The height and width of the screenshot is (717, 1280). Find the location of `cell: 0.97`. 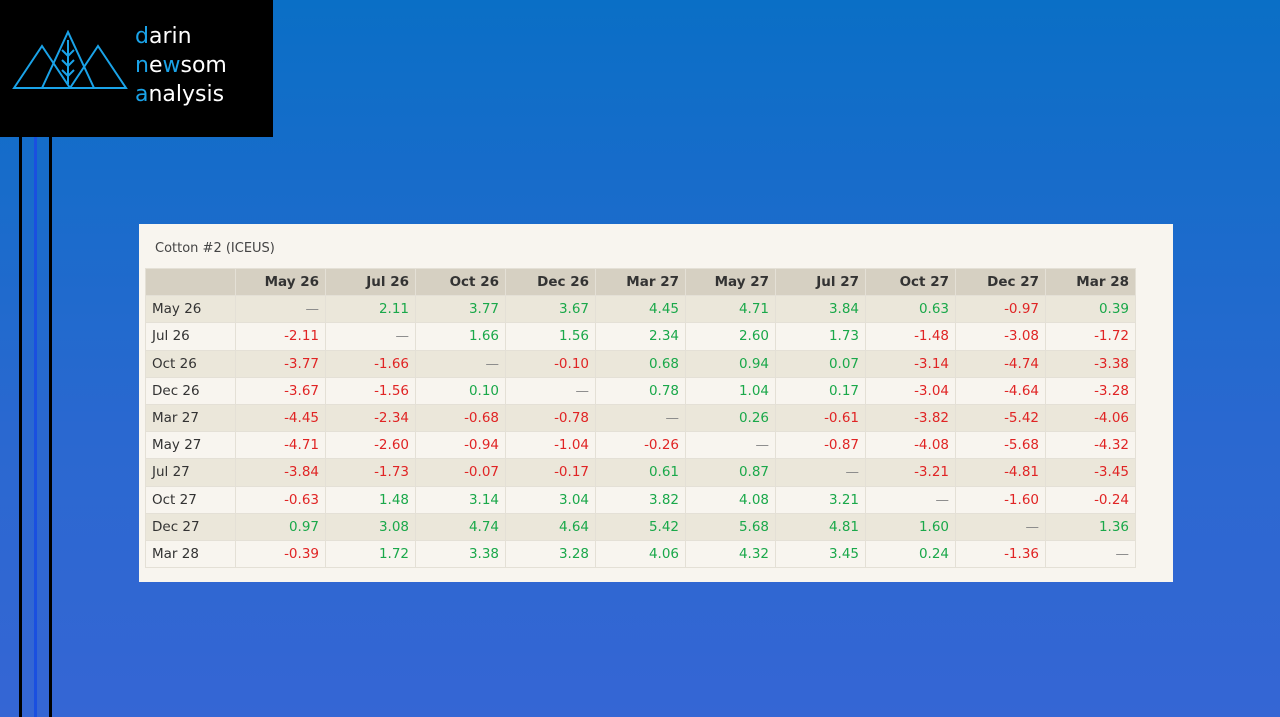

cell: 0.97 is located at coordinates (280, 526).